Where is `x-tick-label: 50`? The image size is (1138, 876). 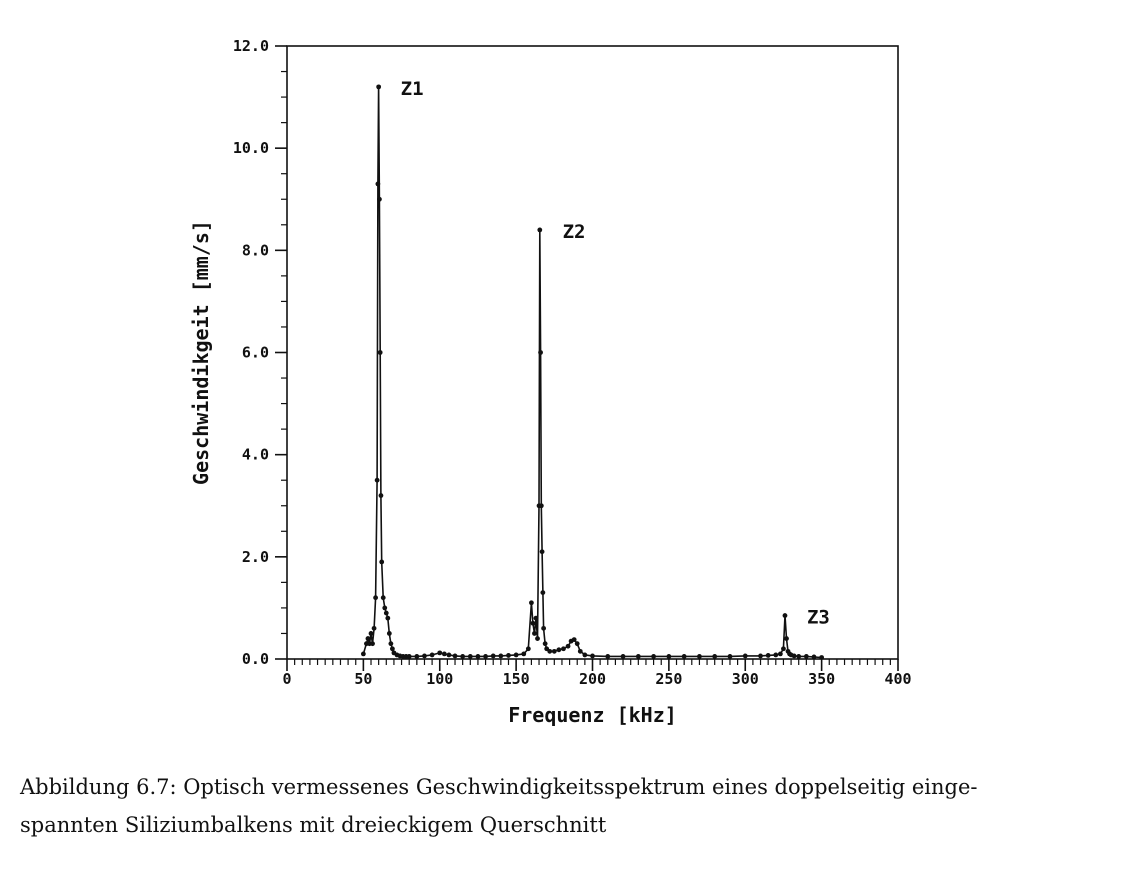
x-tick-label: 50 is located at coordinates (363, 679).